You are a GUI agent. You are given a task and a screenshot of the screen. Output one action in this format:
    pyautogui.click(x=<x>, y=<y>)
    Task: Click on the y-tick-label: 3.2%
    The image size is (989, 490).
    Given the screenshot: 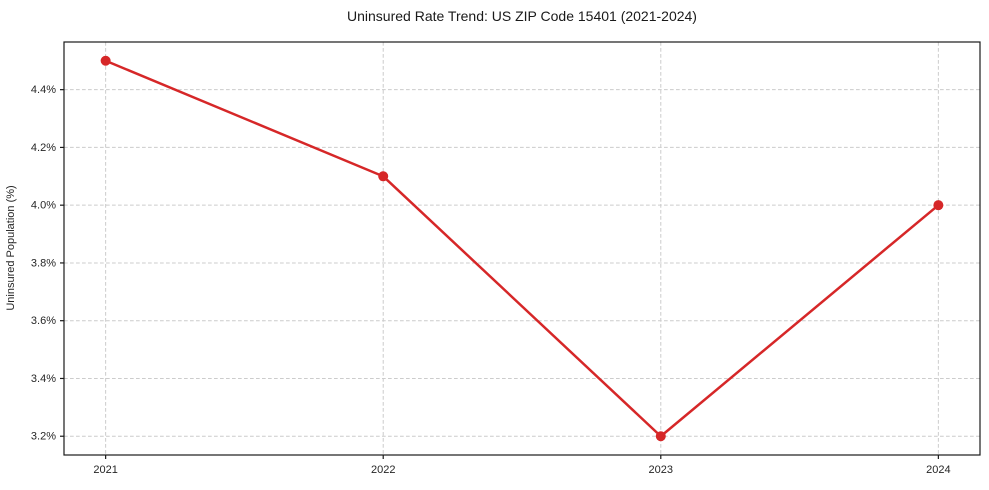 What is the action you would take?
    pyautogui.click(x=43, y=437)
    